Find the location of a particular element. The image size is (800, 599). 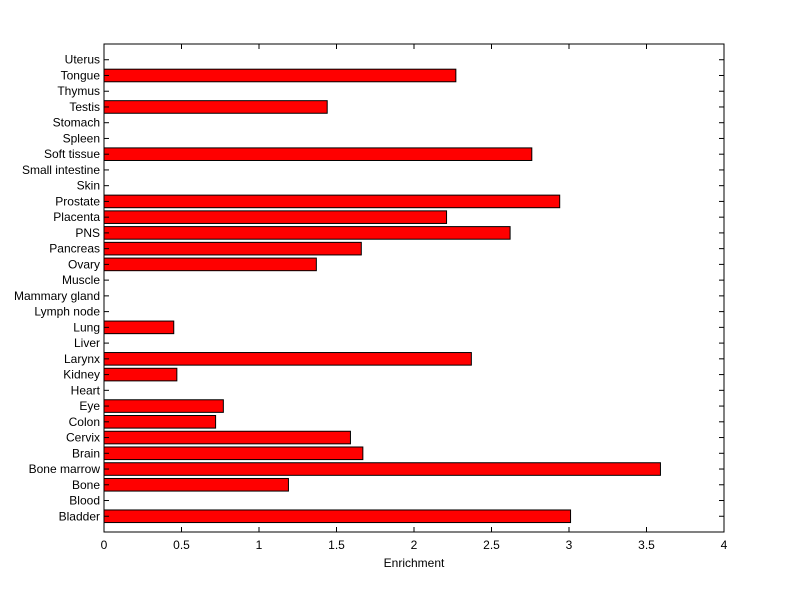

category-label: Pancreas is located at coordinates (74, 249).